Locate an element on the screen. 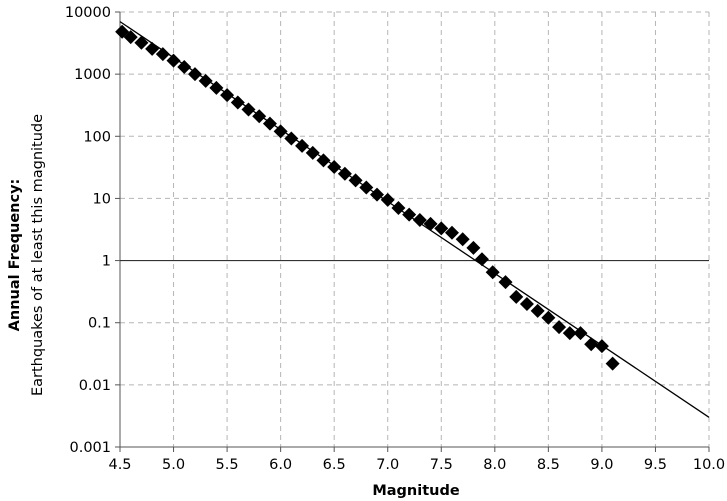 This screenshot has width=727, height=501. y-tick-label: 0.001 is located at coordinates (90, 448).